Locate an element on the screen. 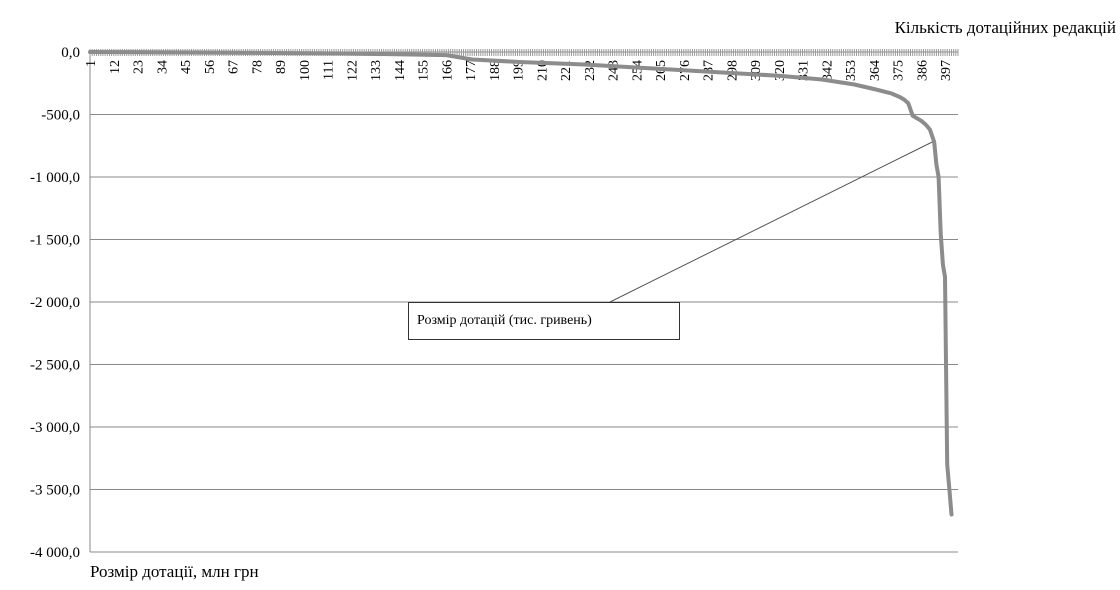  y-tick-label: 0,0 is located at coordinates (70, 53).